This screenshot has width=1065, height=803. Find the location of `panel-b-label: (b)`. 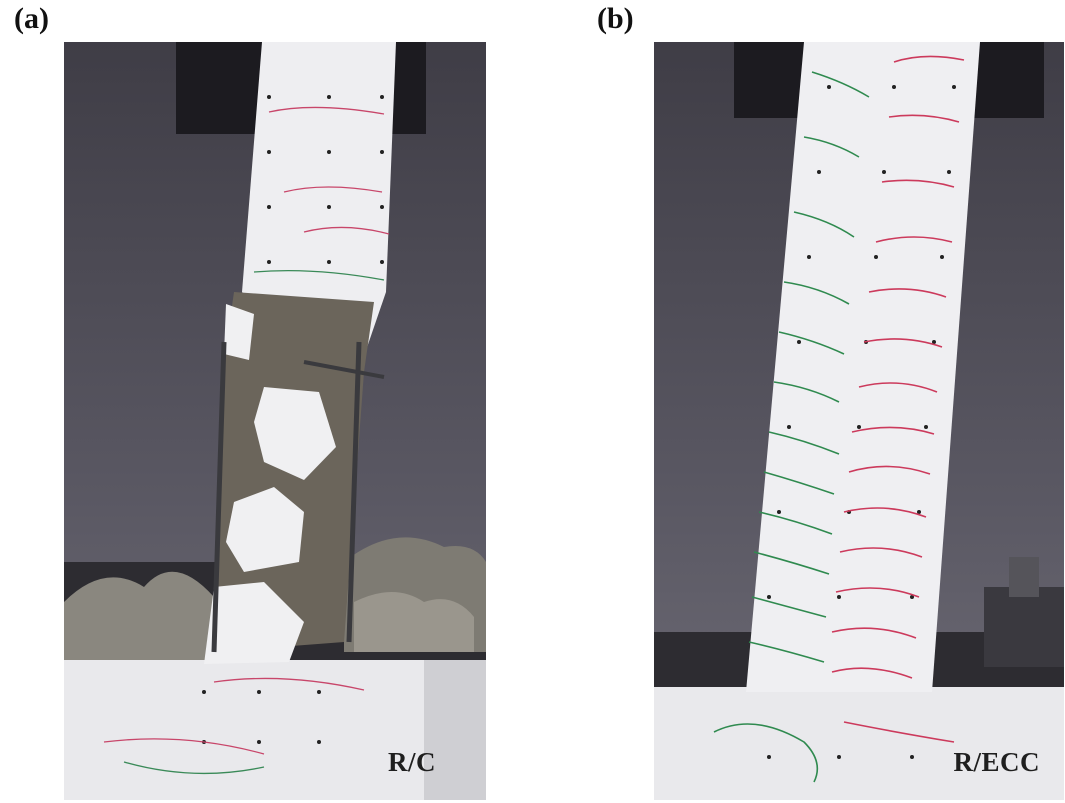

panel-b-label: (b) is located at coordinates (615, 18).